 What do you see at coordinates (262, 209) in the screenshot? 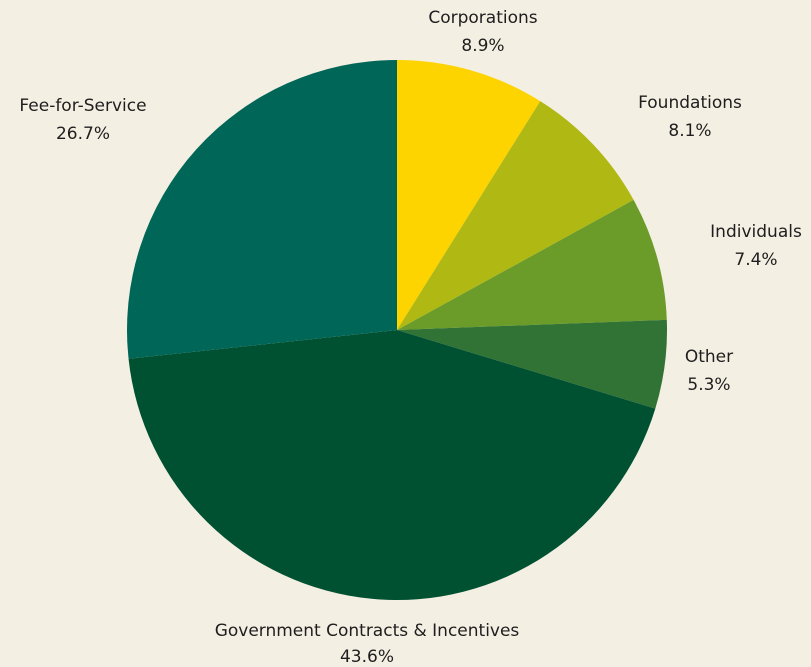
I see `pie-slice-fee-for-service` at bounding box center [262, 209].